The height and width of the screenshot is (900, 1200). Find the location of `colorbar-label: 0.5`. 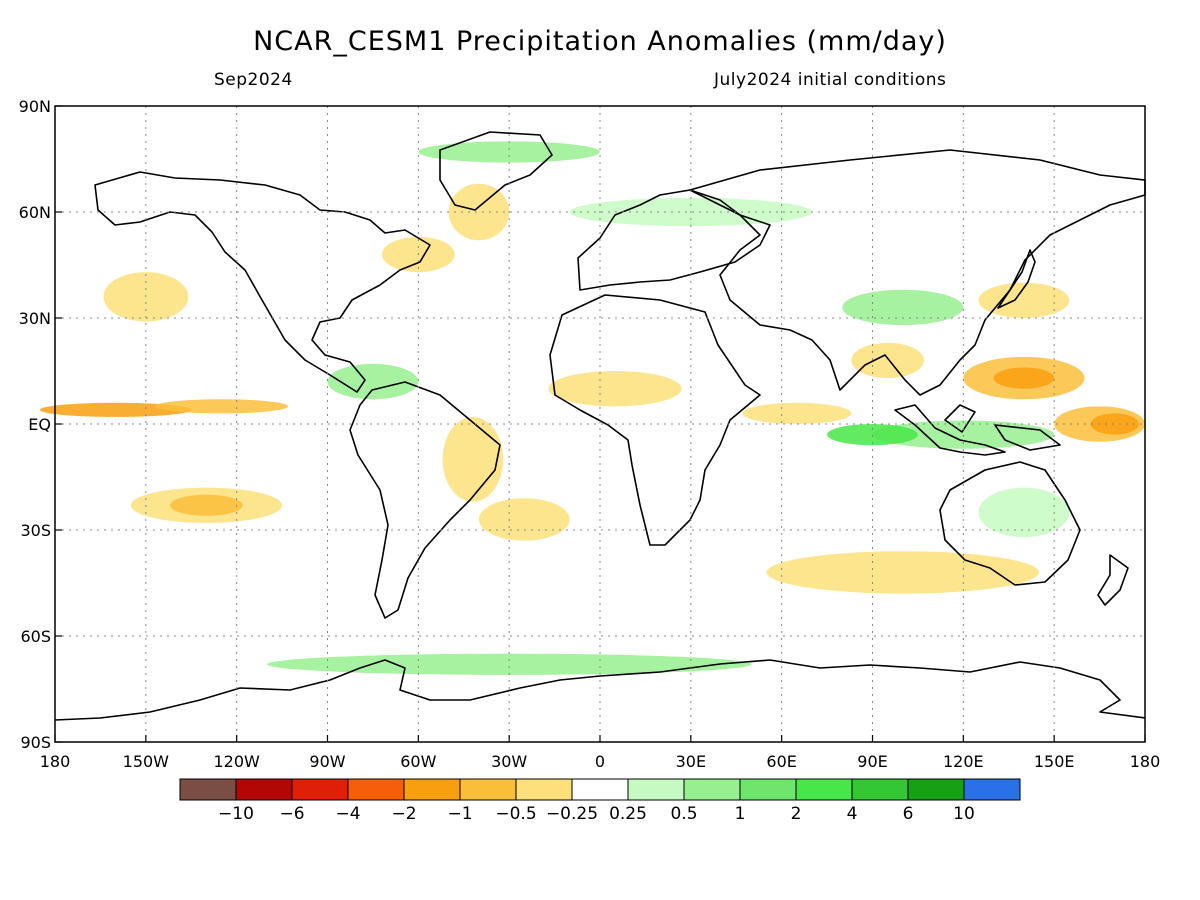

colorbar-label: 0.5 is located at coordinates (683, 814).